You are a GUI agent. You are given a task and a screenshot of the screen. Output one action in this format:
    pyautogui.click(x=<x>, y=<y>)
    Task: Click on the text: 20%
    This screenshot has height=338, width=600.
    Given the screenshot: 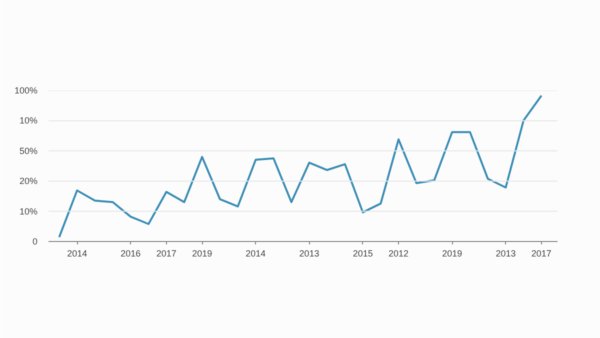 What is the action you would take?
    pyautogui.click(x=28, y=181)
    